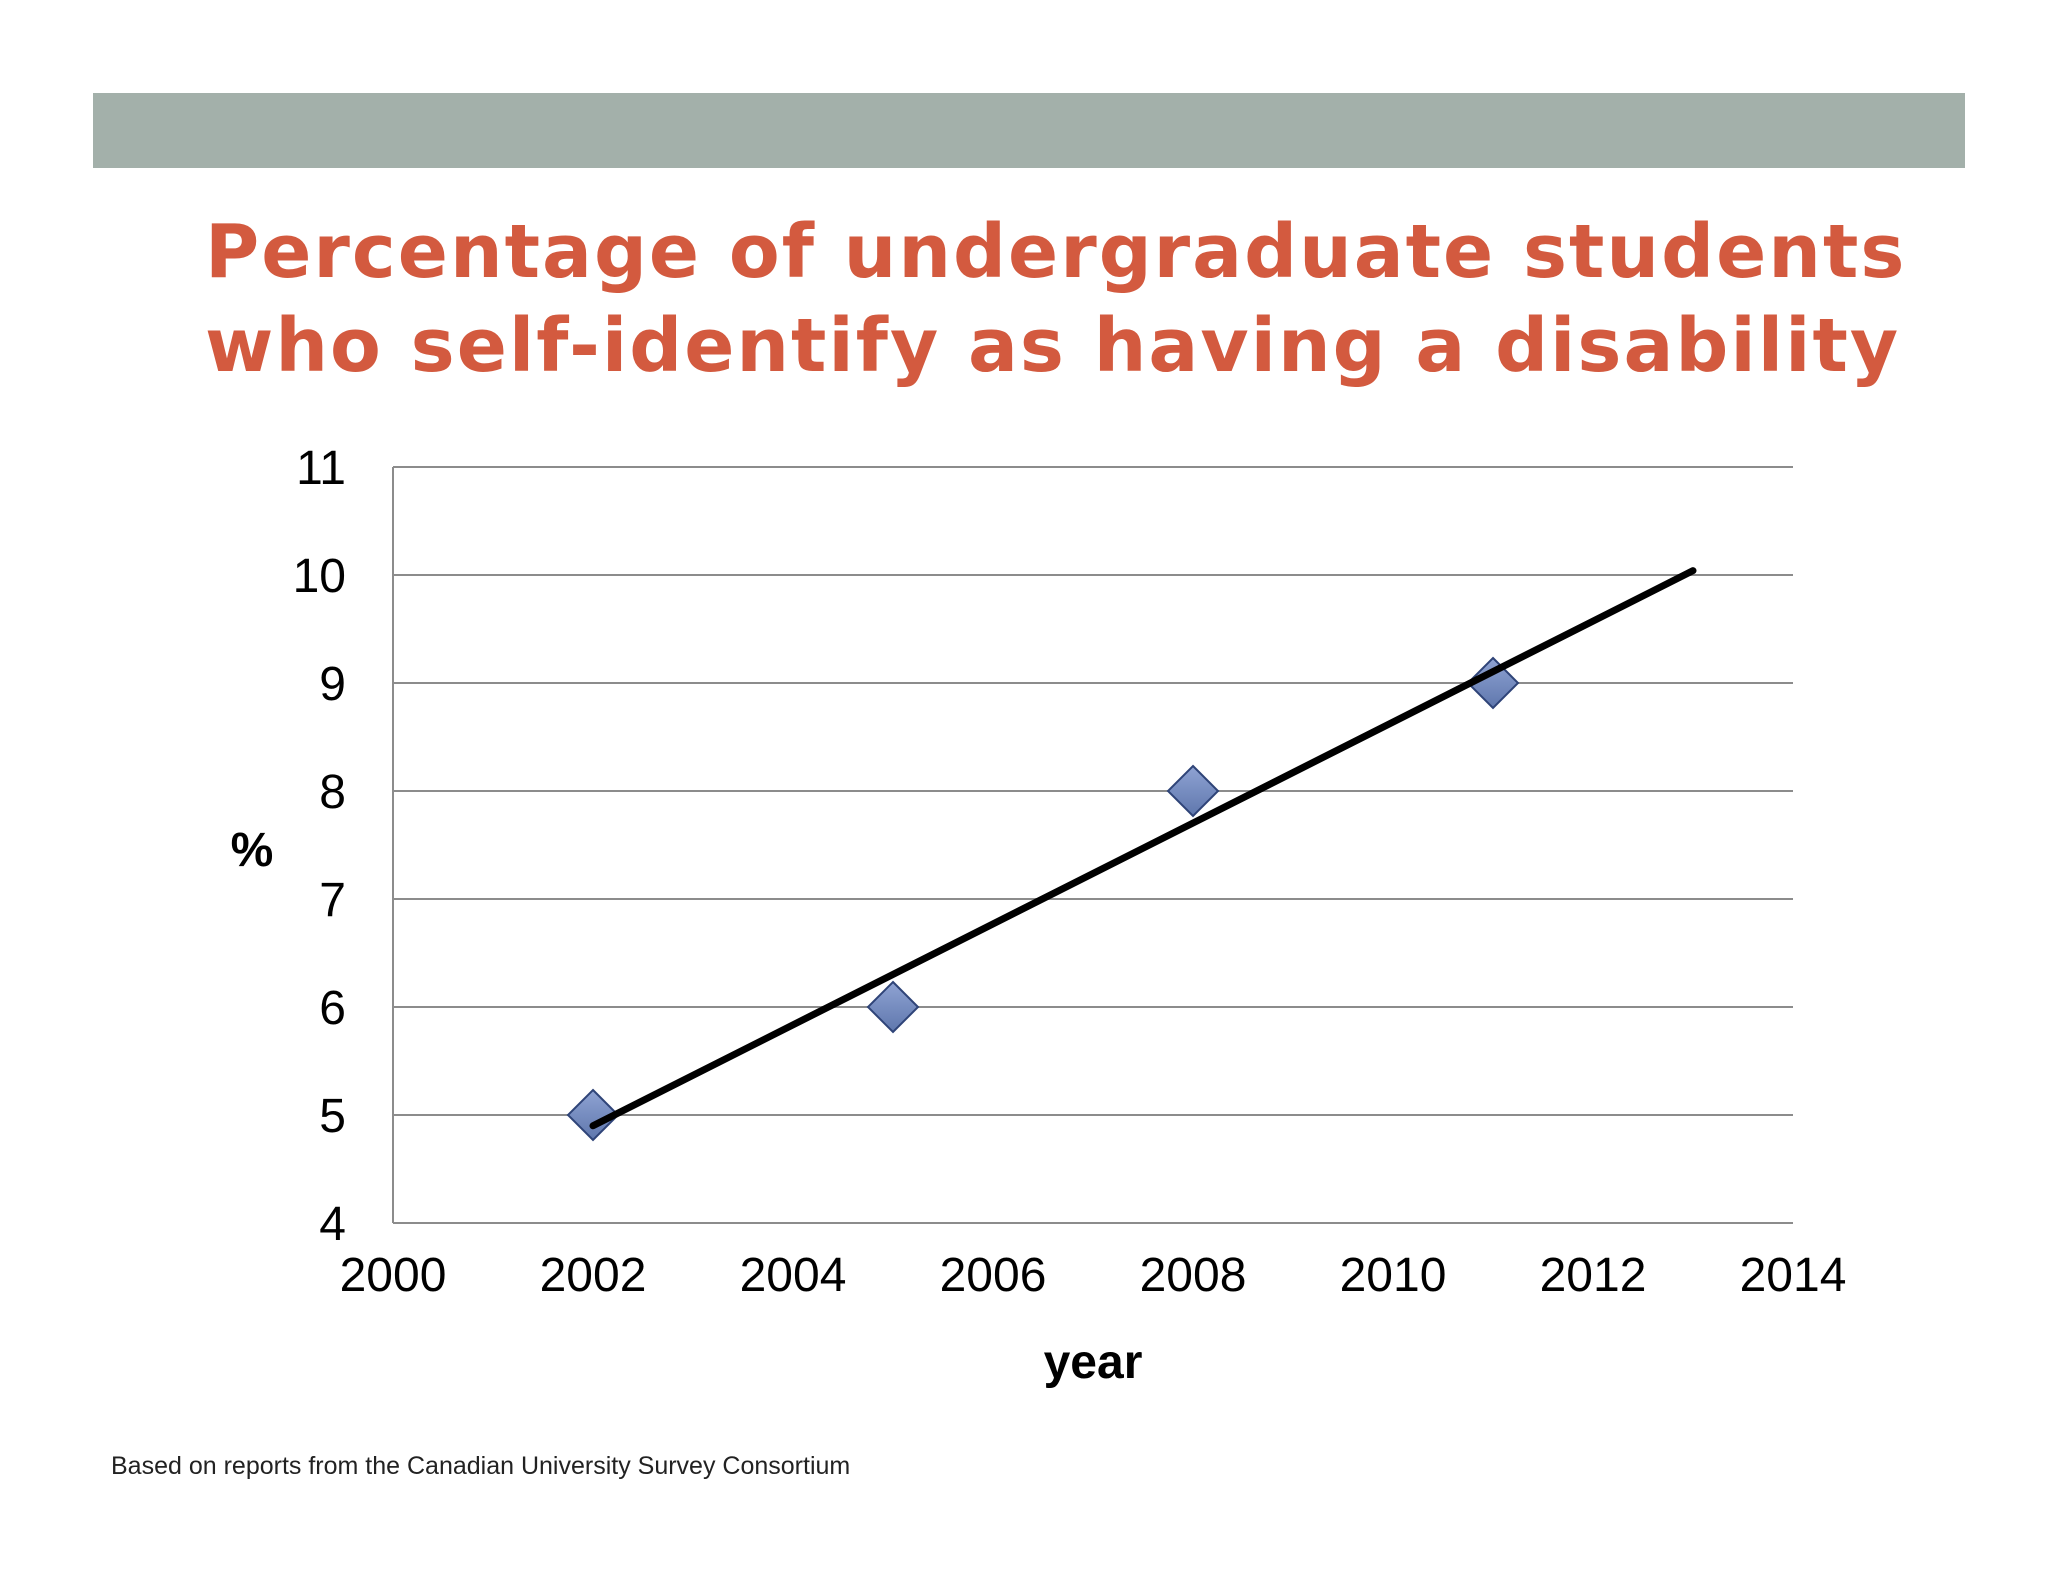 The width and height of the screenshot is (2048, 1582). What do you see at coordinates (1029, 130) in the screenshot?
I see `header-band` at bounding box center [1029, 130].